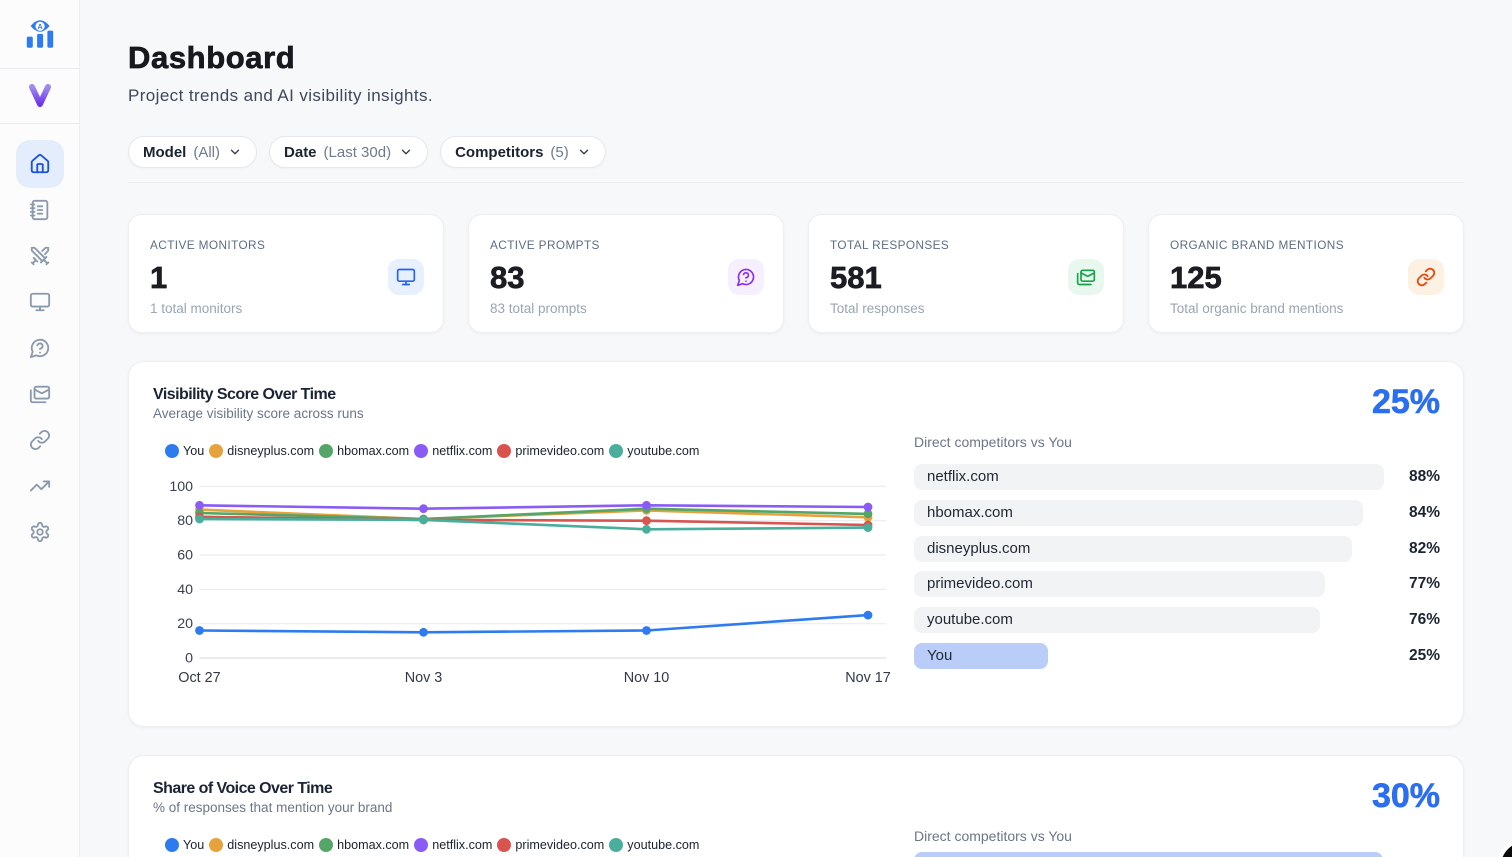  Describe the element at coordinates (647, 678) in the screenshot. I see `svg-text: Nov 10` at that location.